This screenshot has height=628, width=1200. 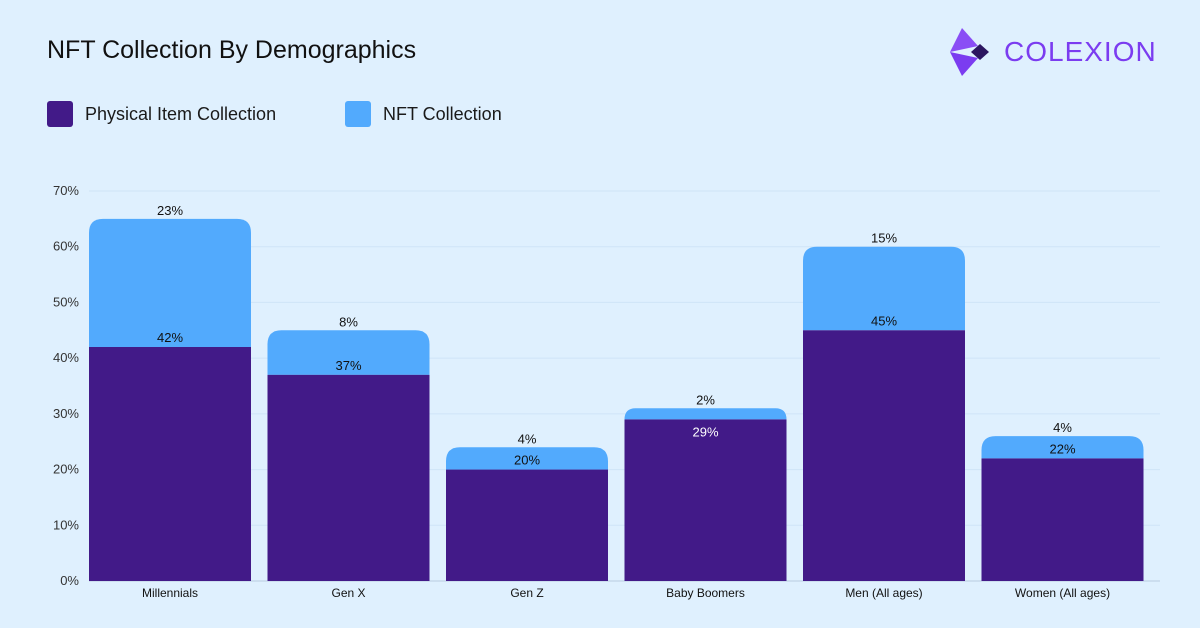 What do you see at coordinates (884, 238) in the screenshot?
I see `data-label-nft: 15%` at bounding box center [884, 238].